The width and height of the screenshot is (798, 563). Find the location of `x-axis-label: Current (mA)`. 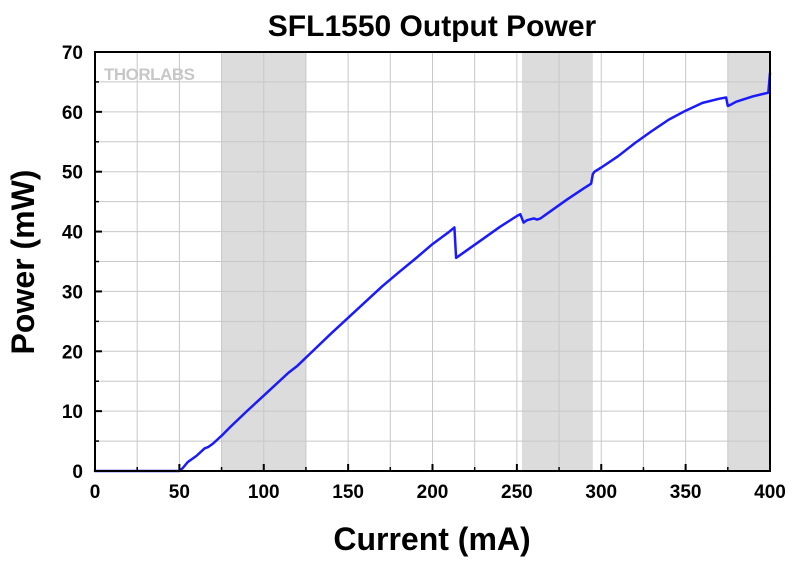

x-axis-label: Current (mA) is located at coordinates (431, 539).